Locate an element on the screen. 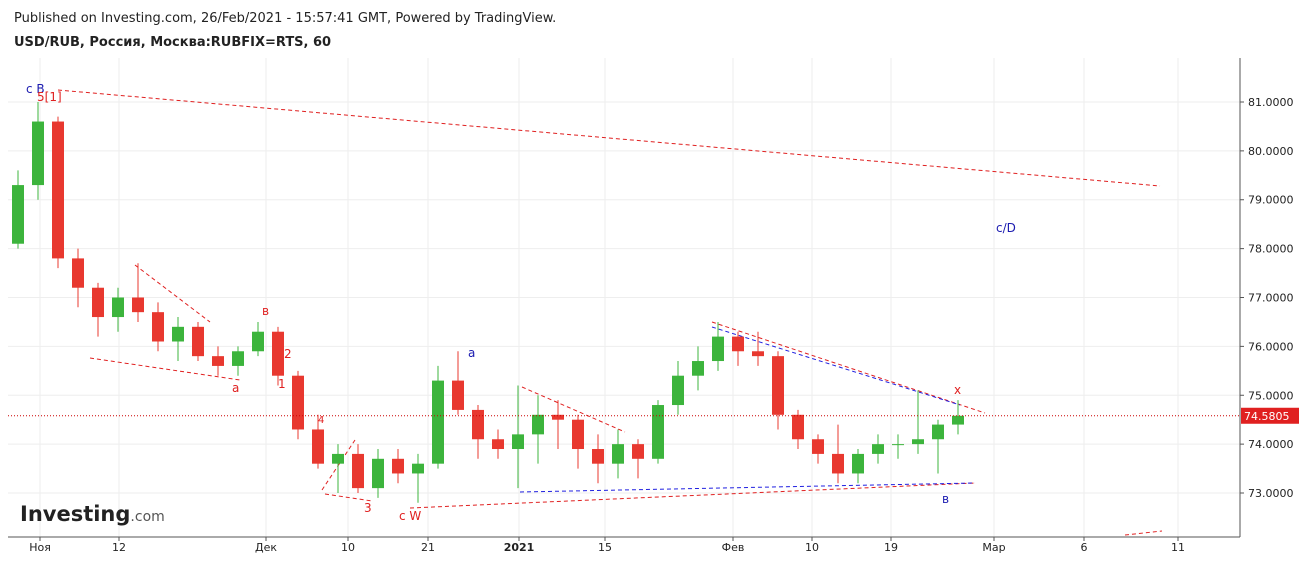  logo-text: Investing is located at coordinates (75, 514).